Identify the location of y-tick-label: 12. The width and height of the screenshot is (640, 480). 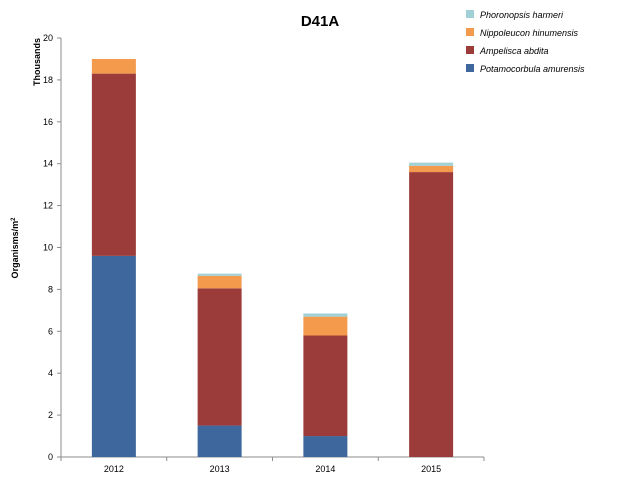
(48, 206).